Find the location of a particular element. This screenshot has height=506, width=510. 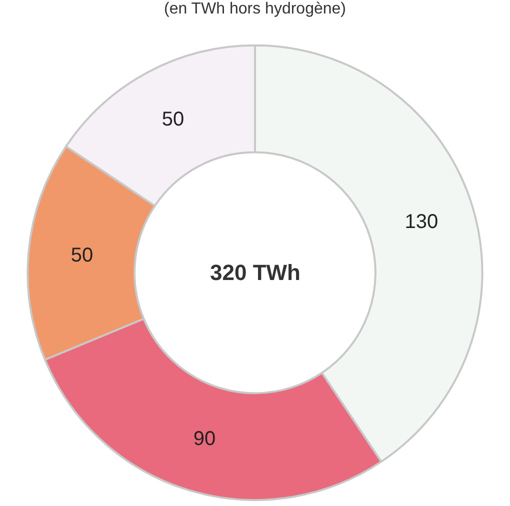

data-label: 90 is located at coordinates (204, 439).